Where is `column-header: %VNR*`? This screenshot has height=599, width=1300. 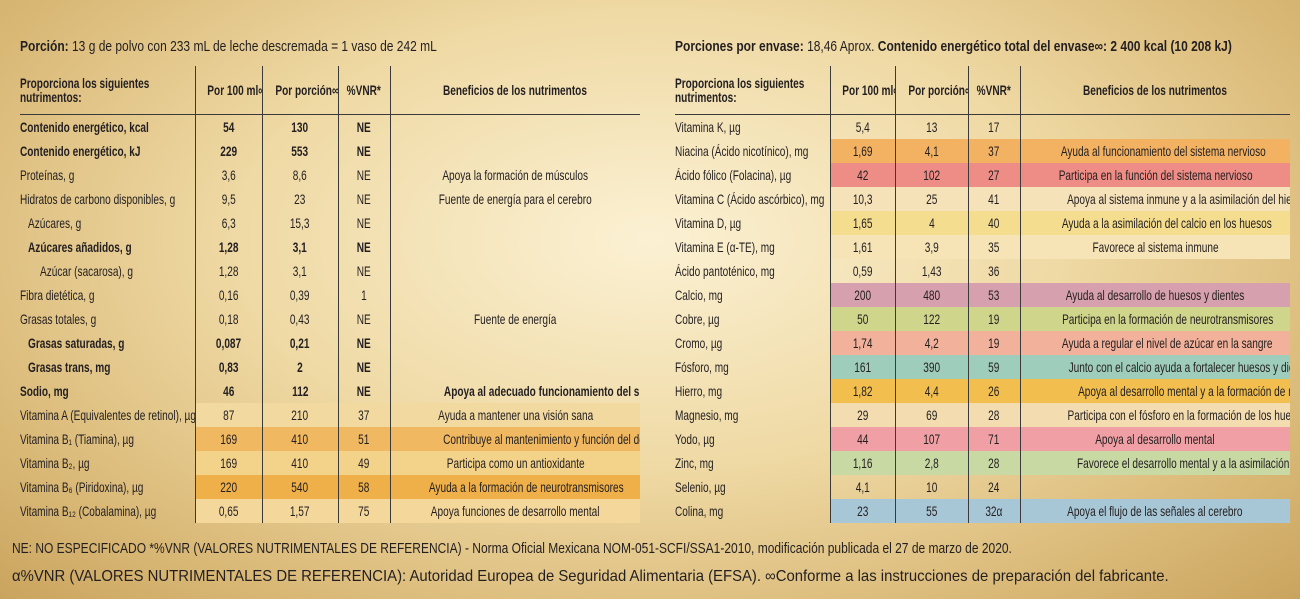 column-header: %VNR* is located at coordinates (363, 90).